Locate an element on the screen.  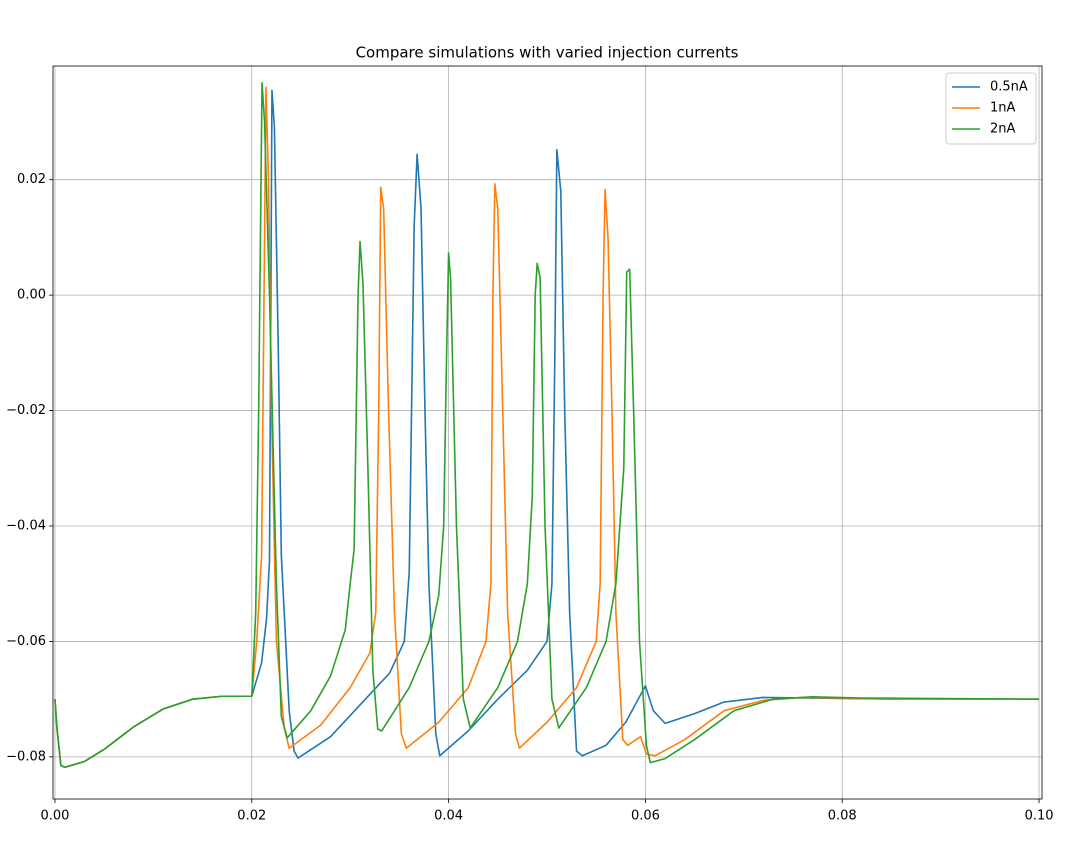
legend-label: 2nA is located at coordinates (1003, 129).